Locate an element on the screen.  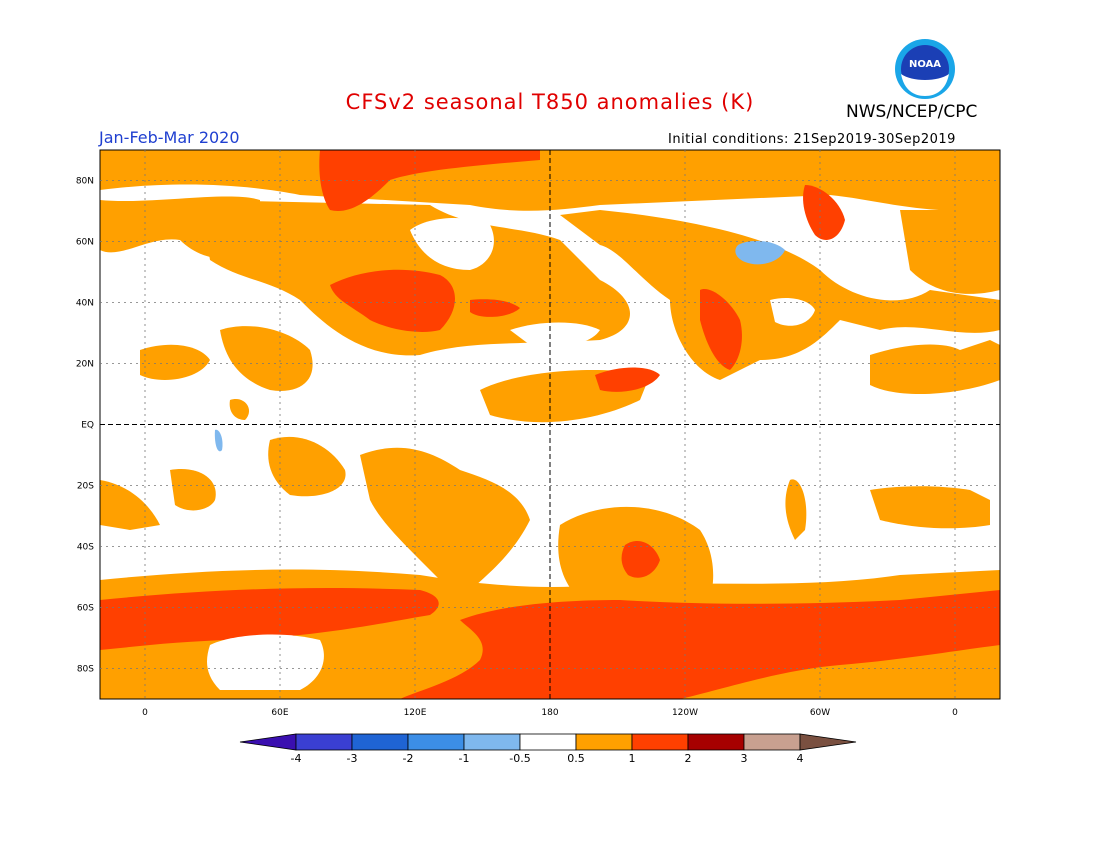
longitude-label: 120E is located at coordinates (415, 713).